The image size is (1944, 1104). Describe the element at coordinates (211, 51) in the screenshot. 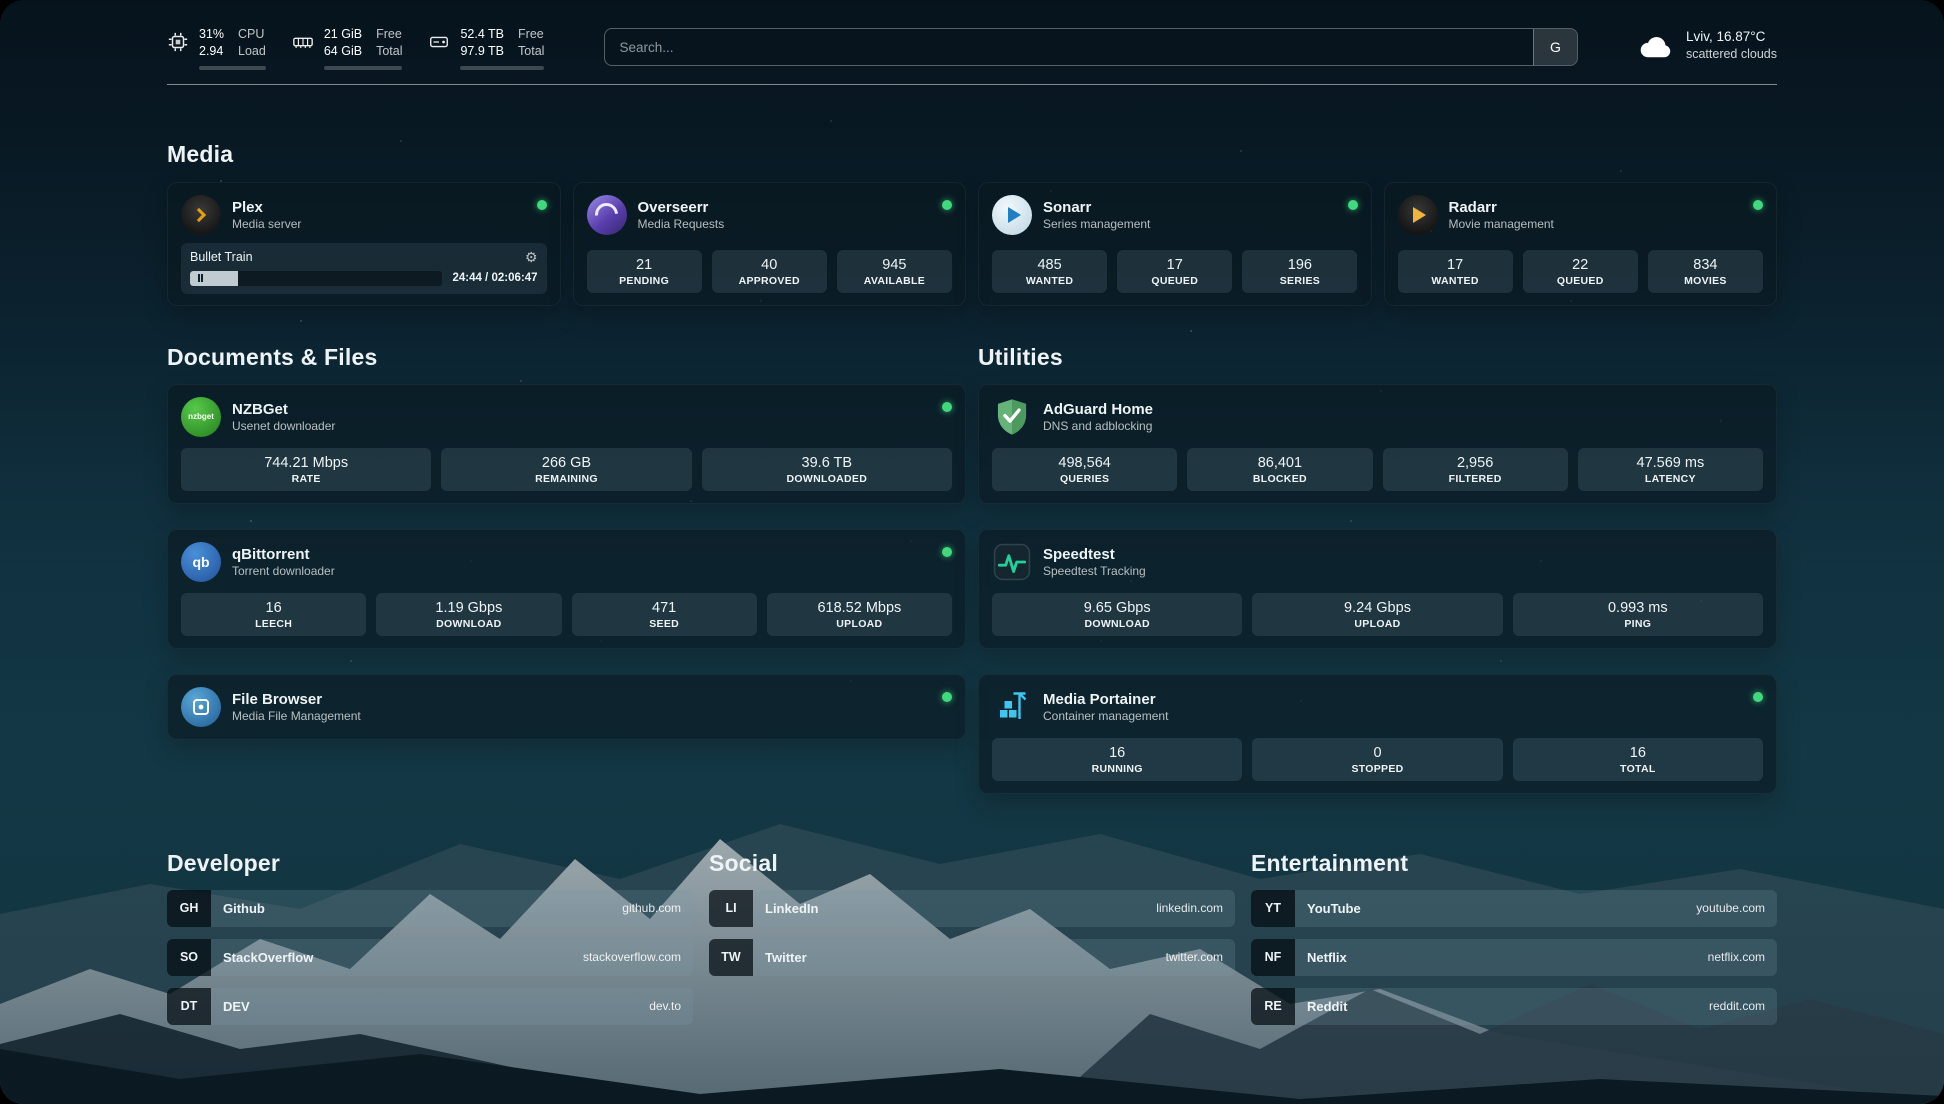

I see `cpu-load-value: 2.94` at that location.